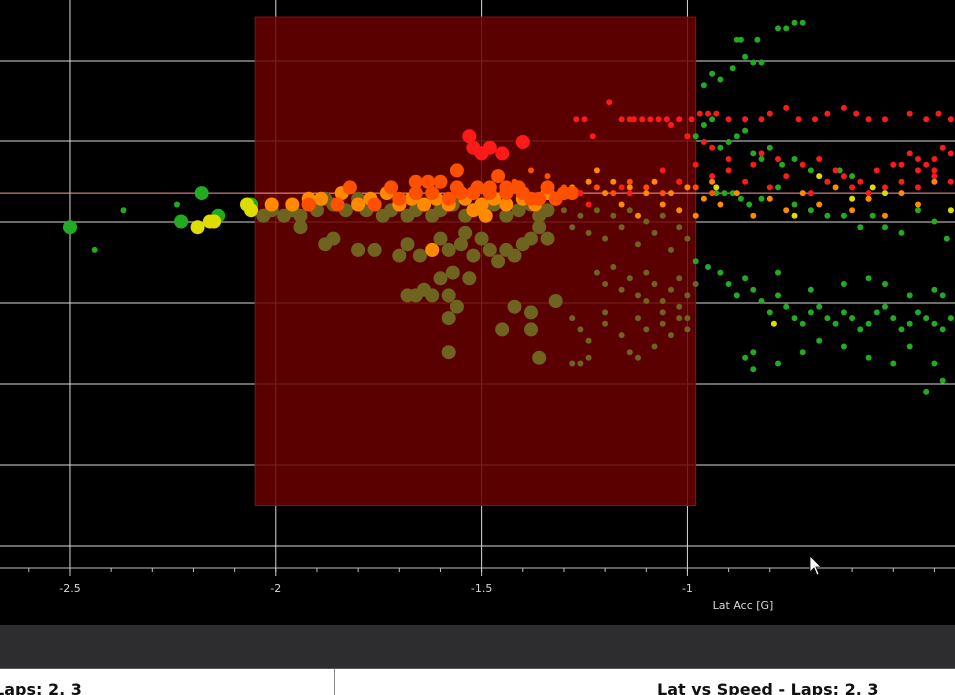 The height and width of the screenshot is (695, 955). What do you see at coordinates (167, 682) in the screenshot?
I see `left-panel-header: Laps: 2, 3` at bounding box center [167, 682].